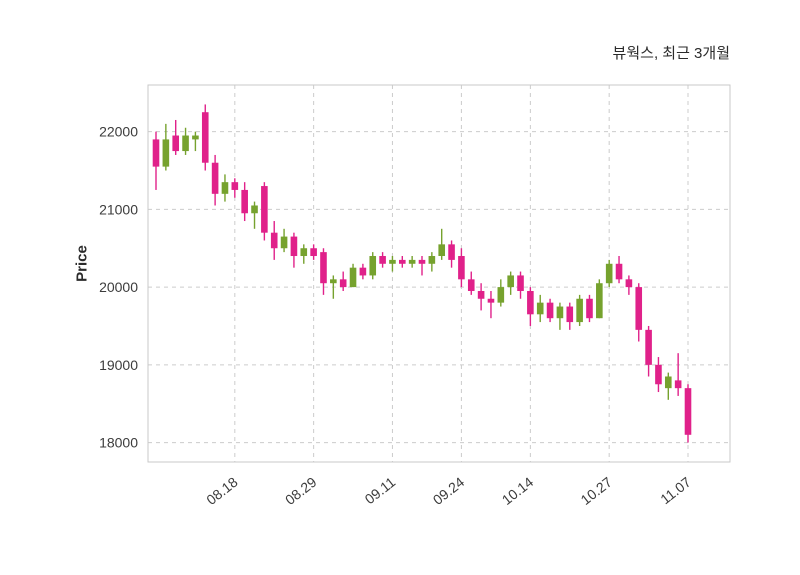 The width and height of the screenshot is (800, 575). Describe the element at coordinates (449, 491) in the screenshot. I see `x-tick-label: 09.24` at that location.